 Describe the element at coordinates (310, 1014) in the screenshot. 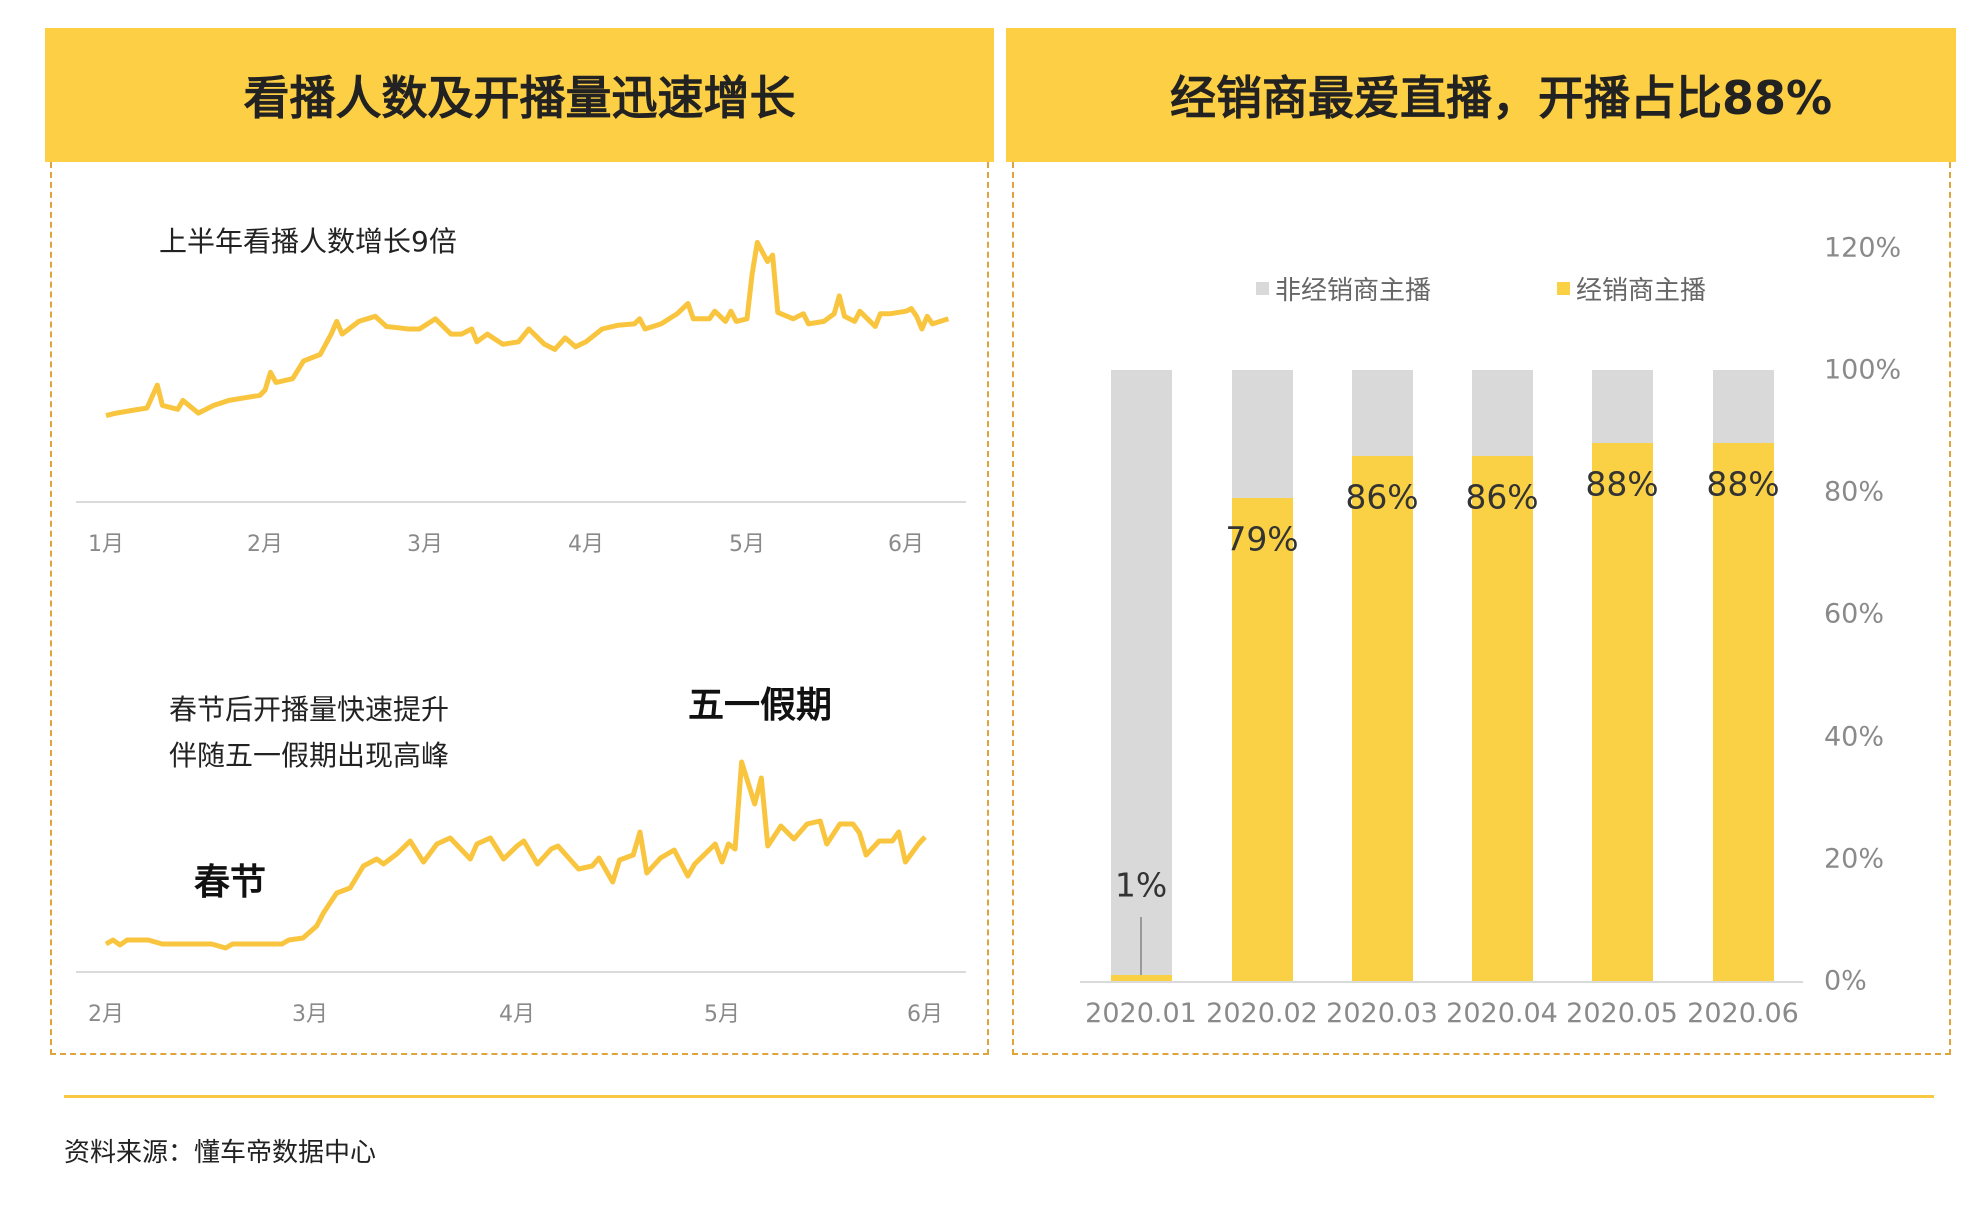

I see `bottom-chart-x-tick-label: 3月` at that location.